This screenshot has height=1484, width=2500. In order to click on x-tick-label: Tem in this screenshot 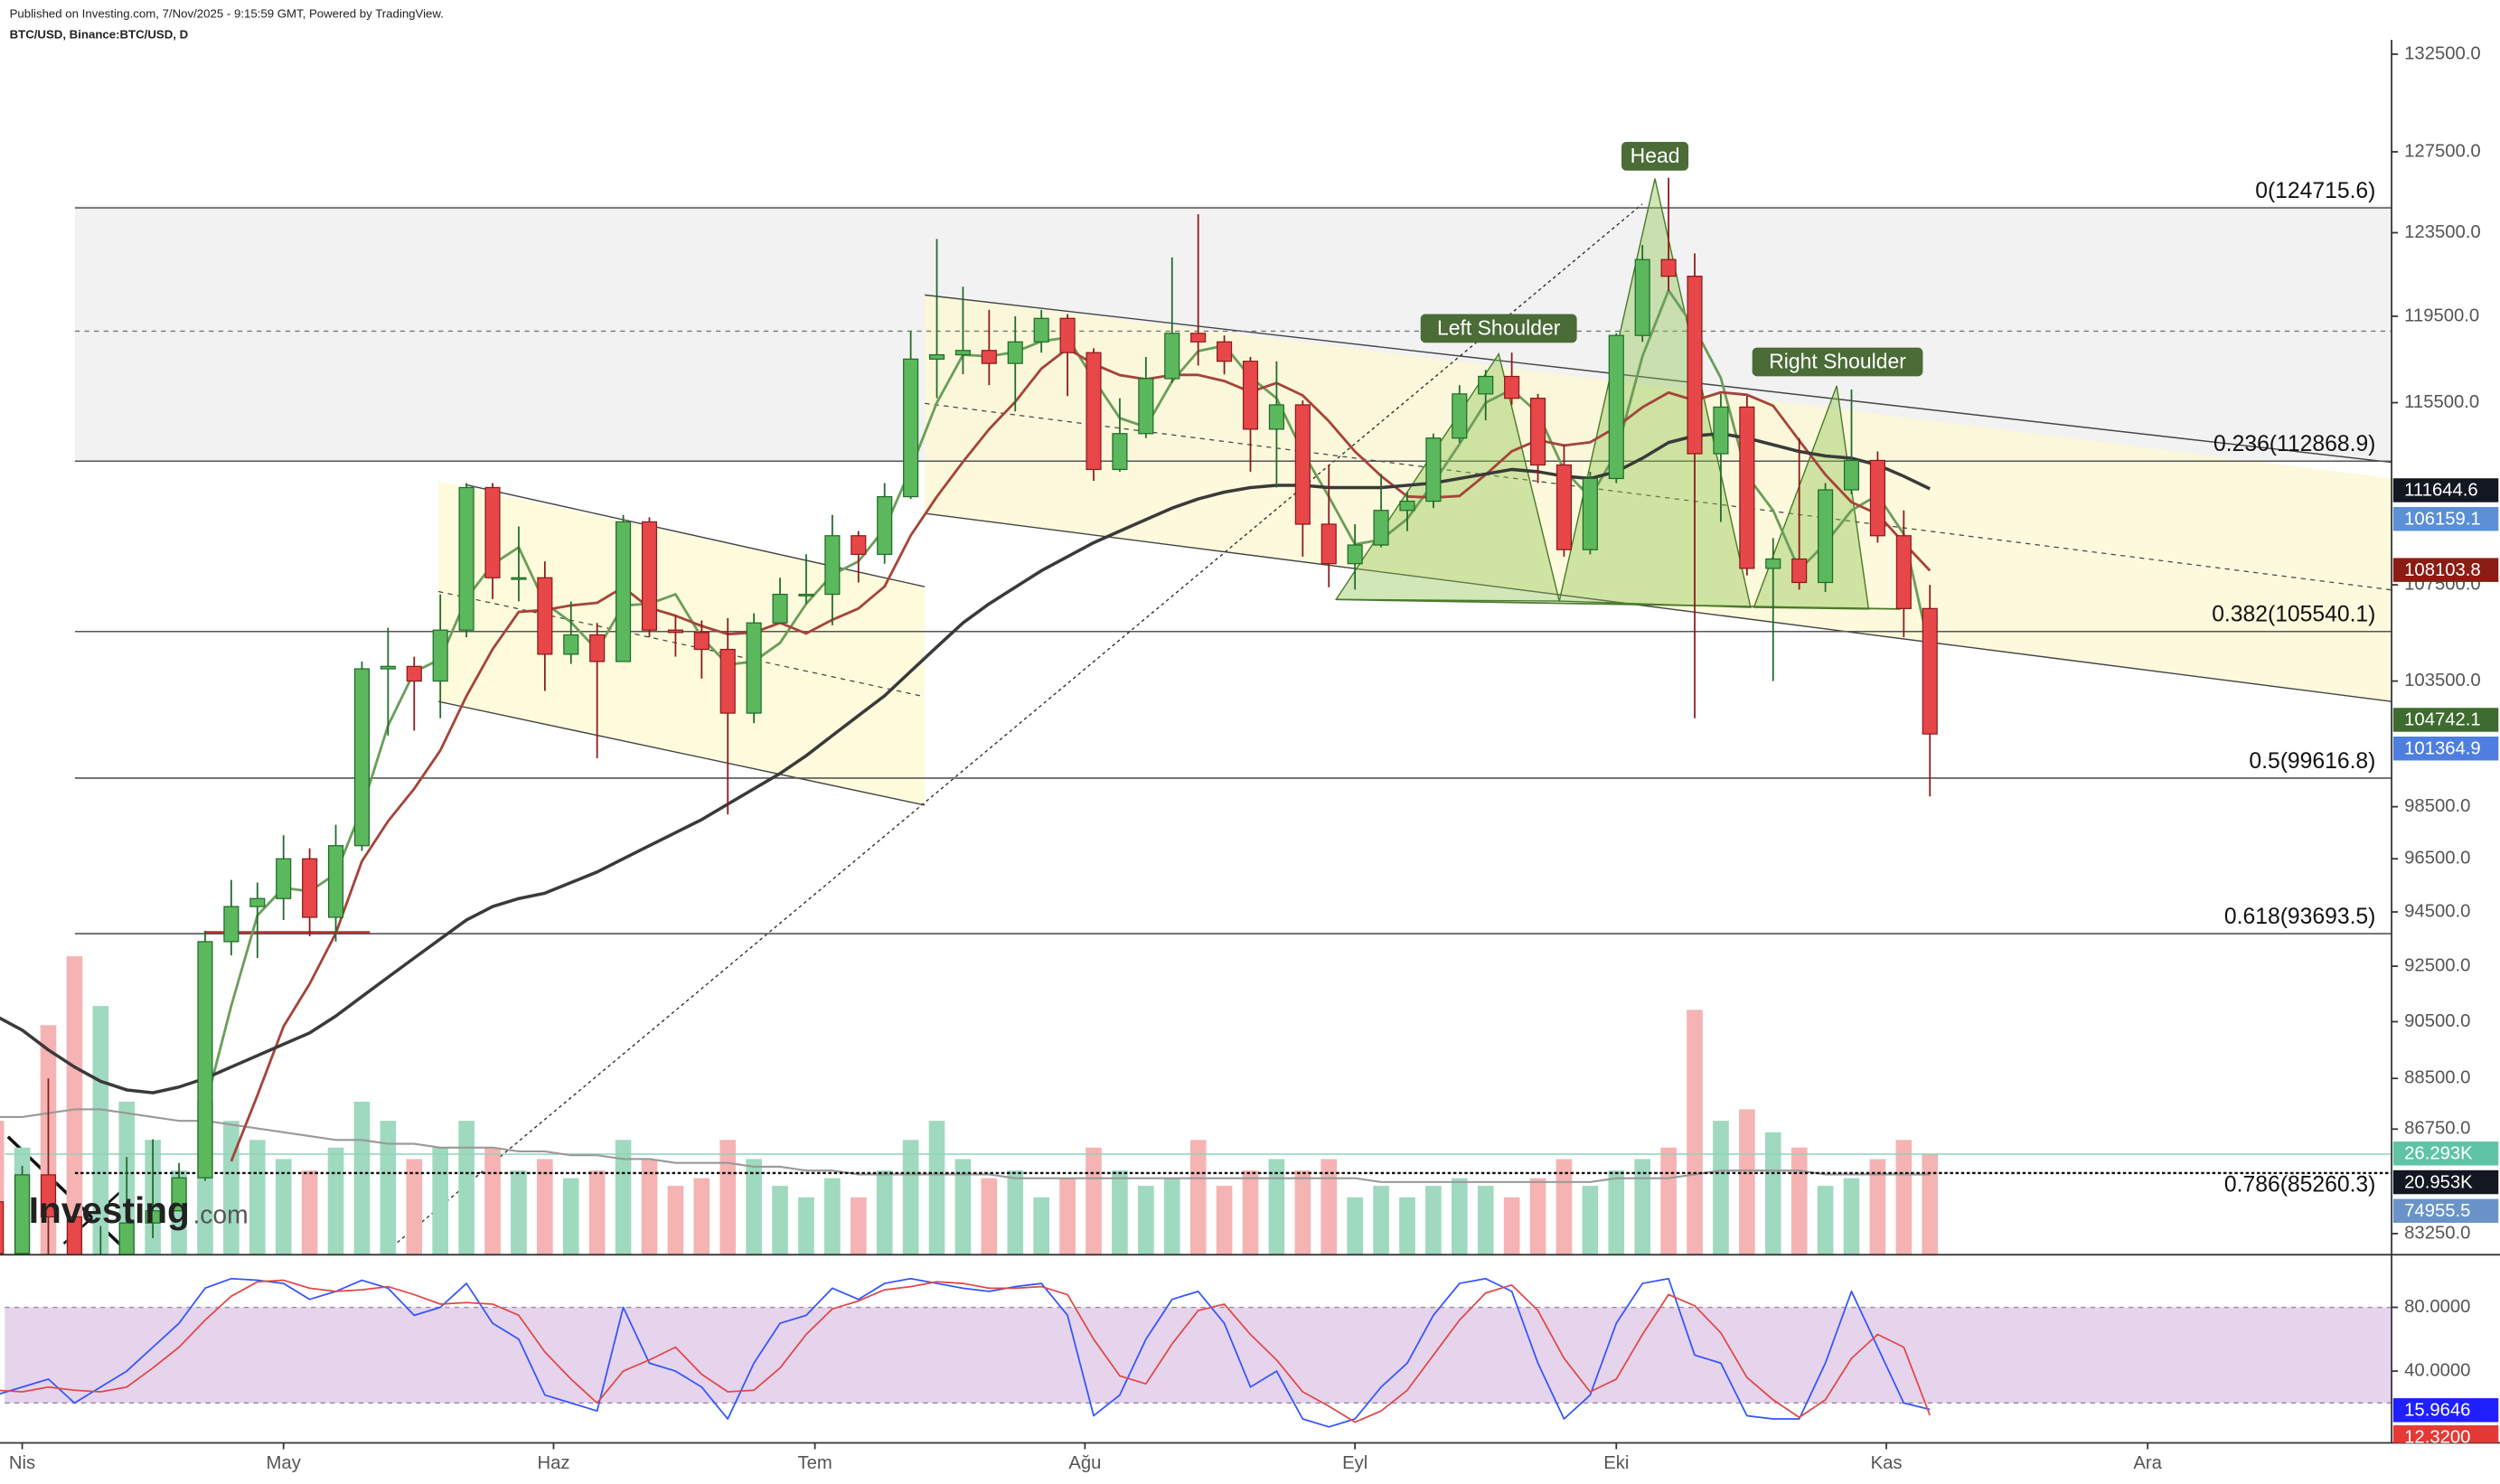, I will do `click(815, 1463)`.